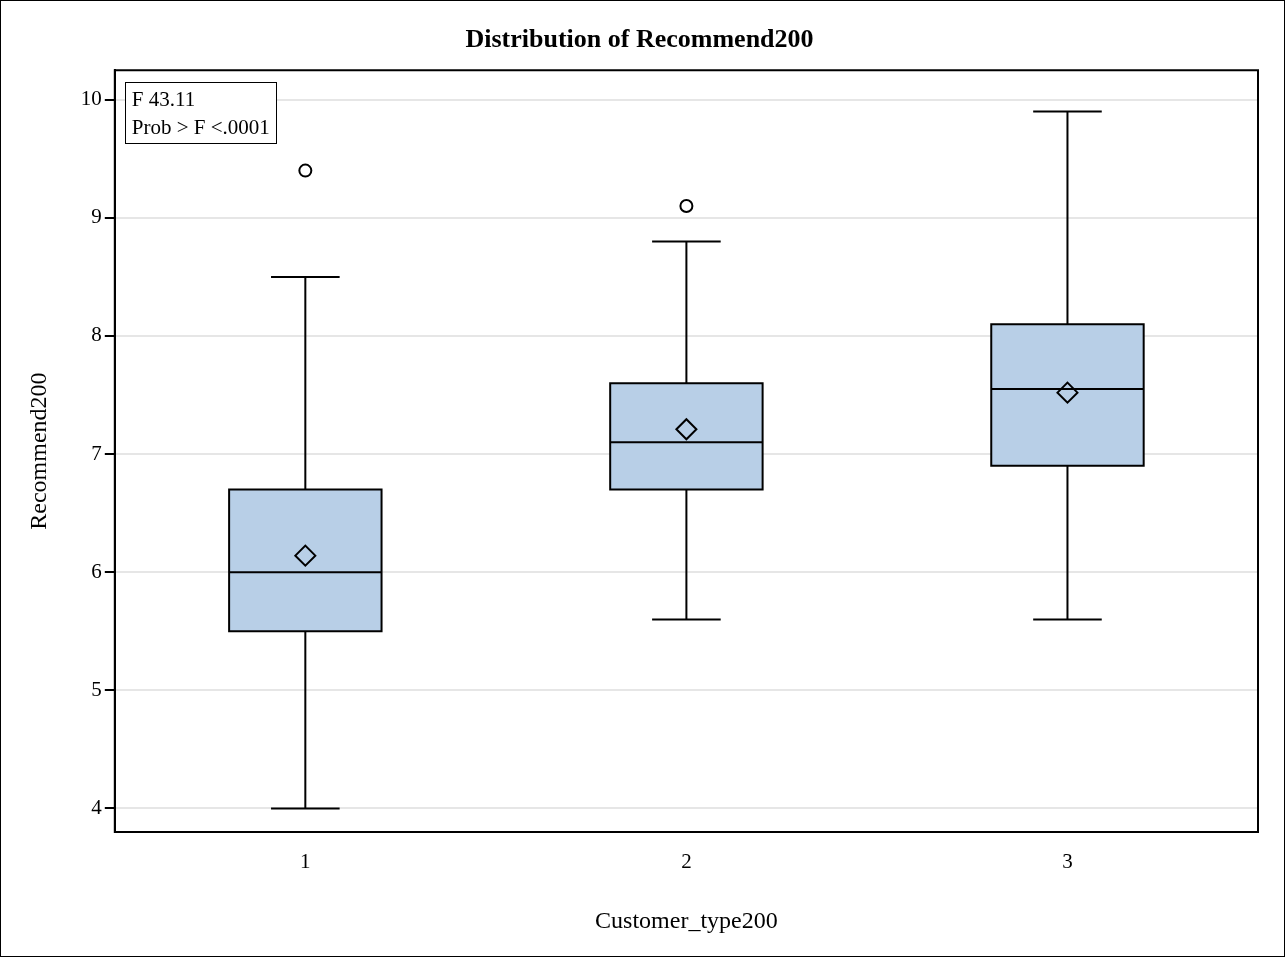 This screenshot has height=957, width=1285. What do you see at coordinates (96, 216) in the screenshot?
I see `y-tick-label: 9` at bounding box center [96, 216].